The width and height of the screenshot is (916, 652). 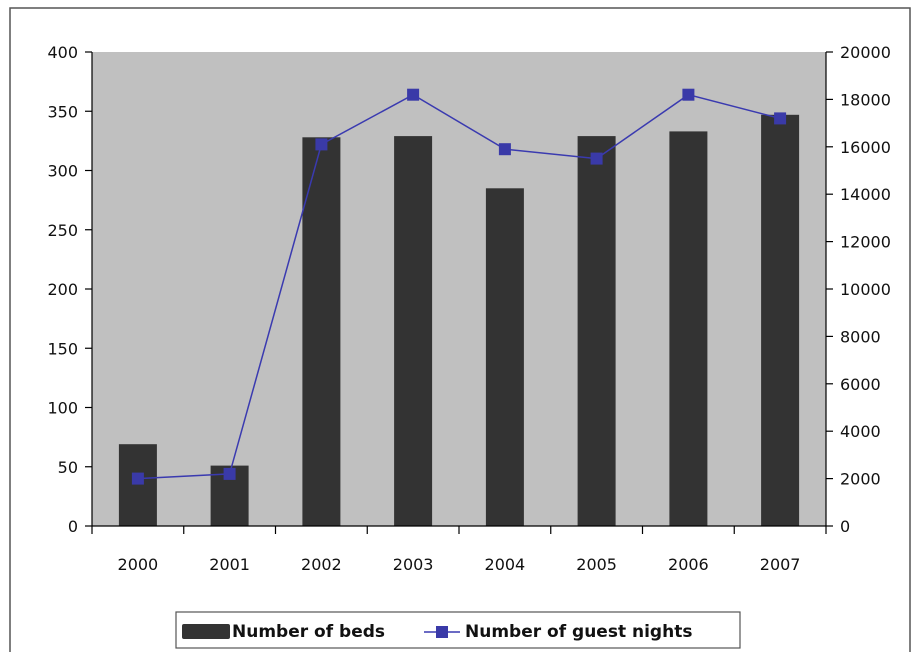 I want to click on bar-2004, so click(x=504, y=357).